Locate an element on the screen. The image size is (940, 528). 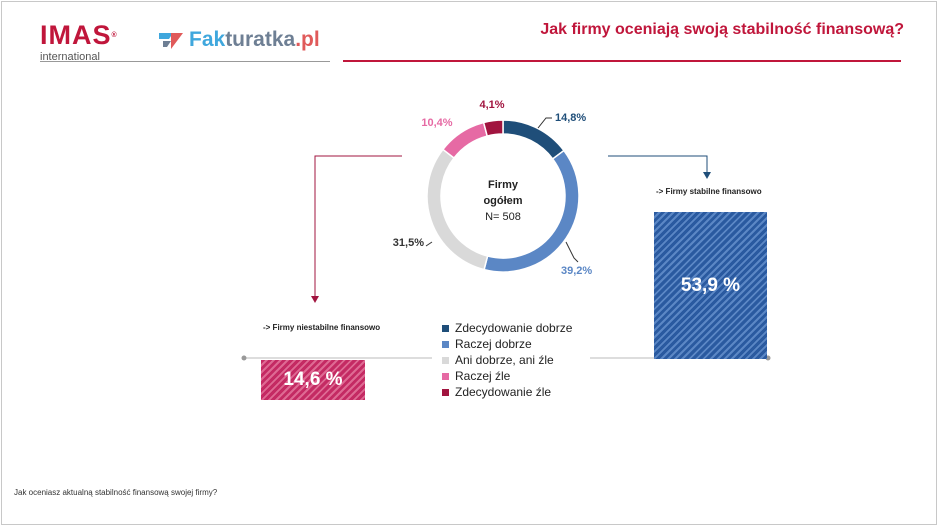
fakturatka-logo: Fakturatka.pl is located at coordinates (238, 40).